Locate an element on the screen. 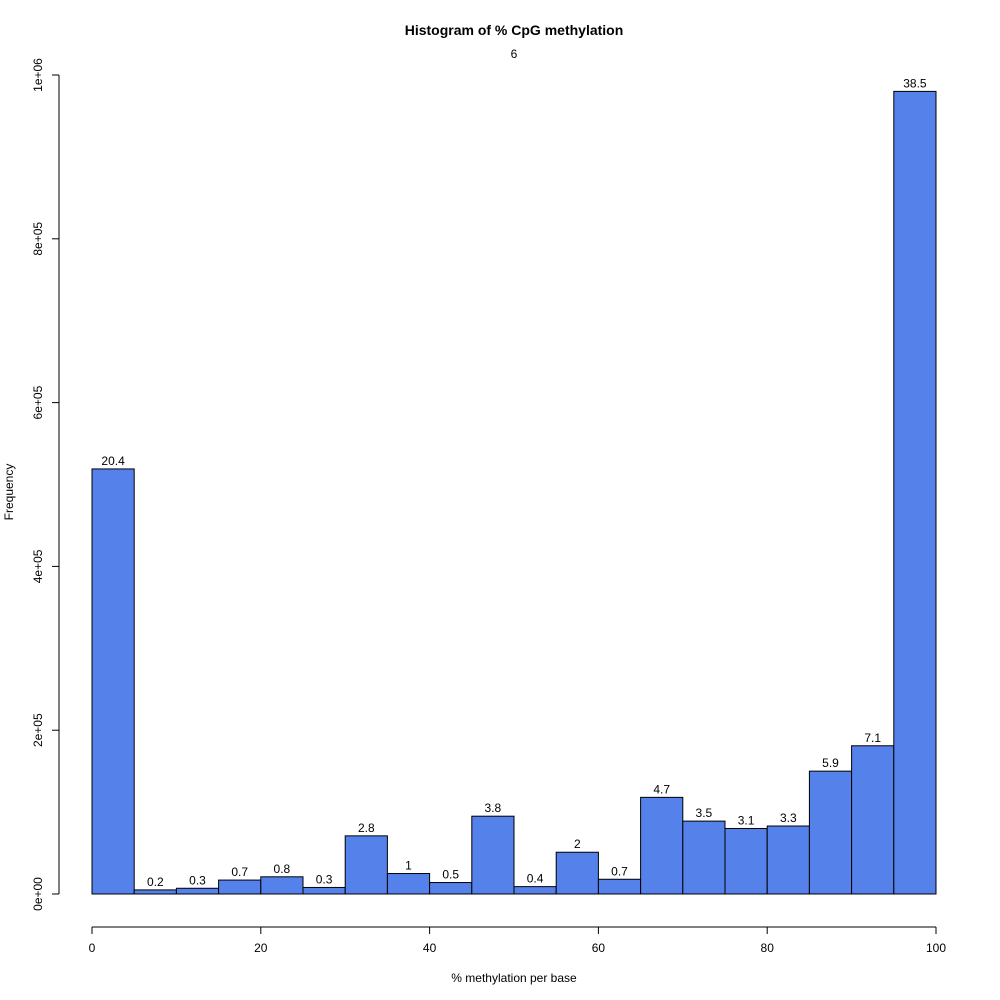  bar-value-label: 0.8 is located at coordinates (282, 869).